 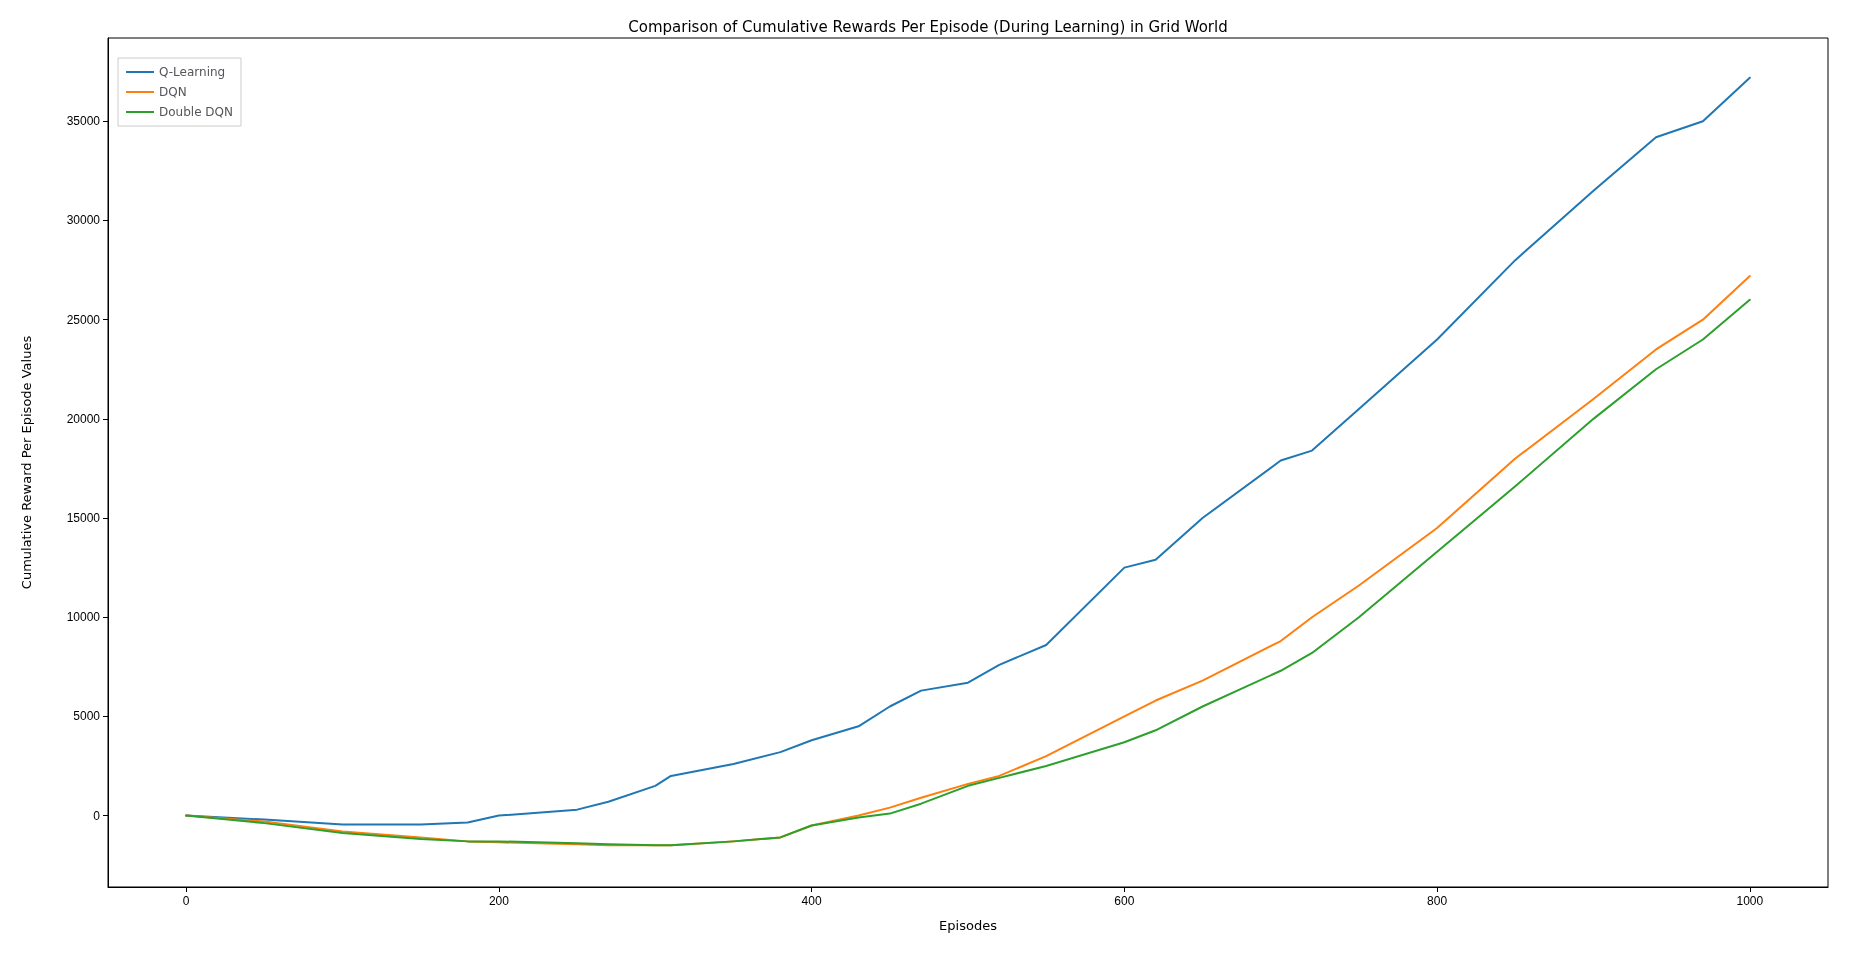 I want to click on y-axis-title: Cumulative Reward Per Episode Values, so click(x=26, y=462).